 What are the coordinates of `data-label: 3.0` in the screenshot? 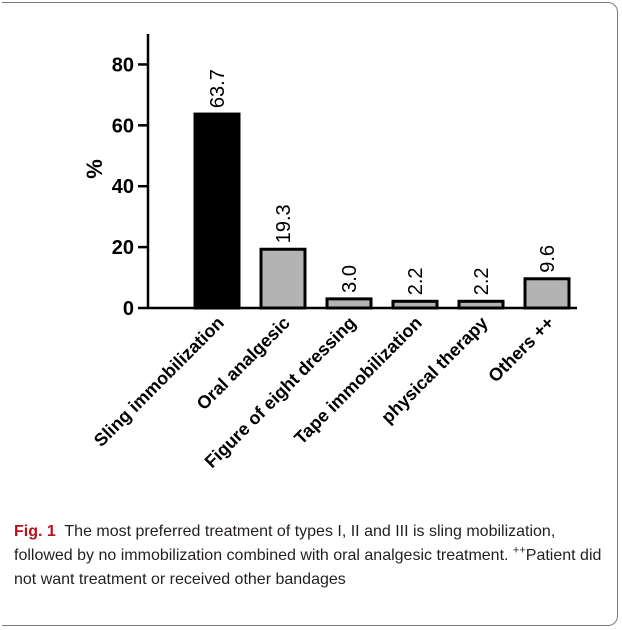 It's located at (350, 279).